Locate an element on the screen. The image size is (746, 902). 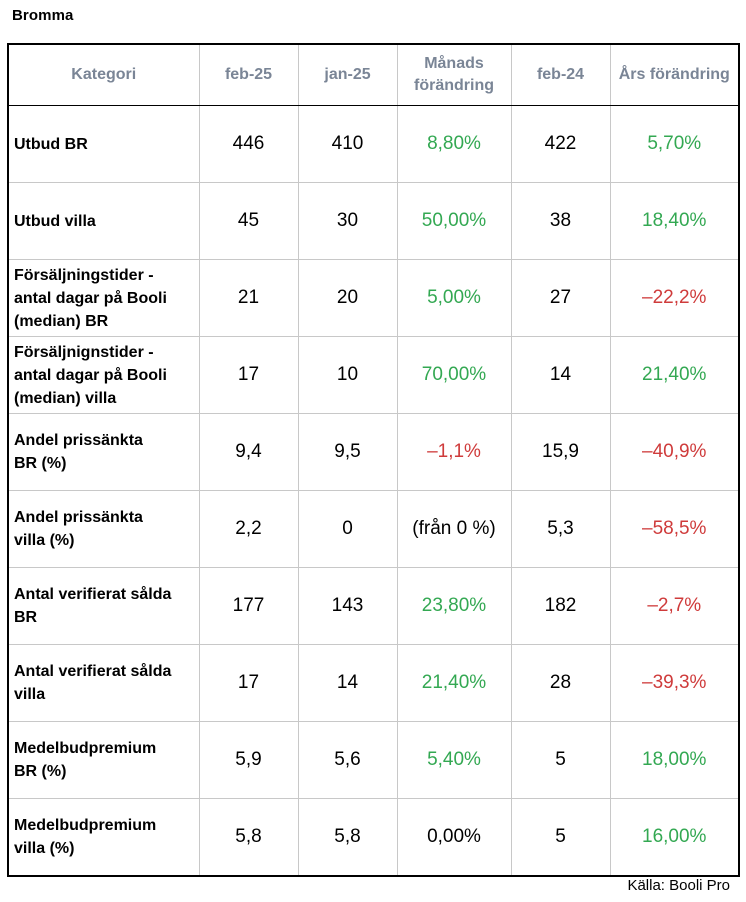
header-kategori: Kategori is located at coordinates (103, 74).